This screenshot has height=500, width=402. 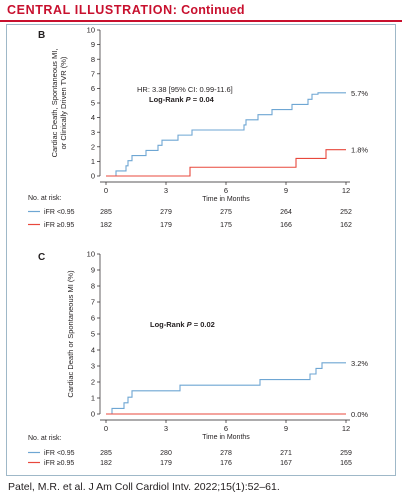 What do you see at coordinates (346, 453) in the screenshot?
I see `at-risk-value: 259` at bounding box center [346, 453].